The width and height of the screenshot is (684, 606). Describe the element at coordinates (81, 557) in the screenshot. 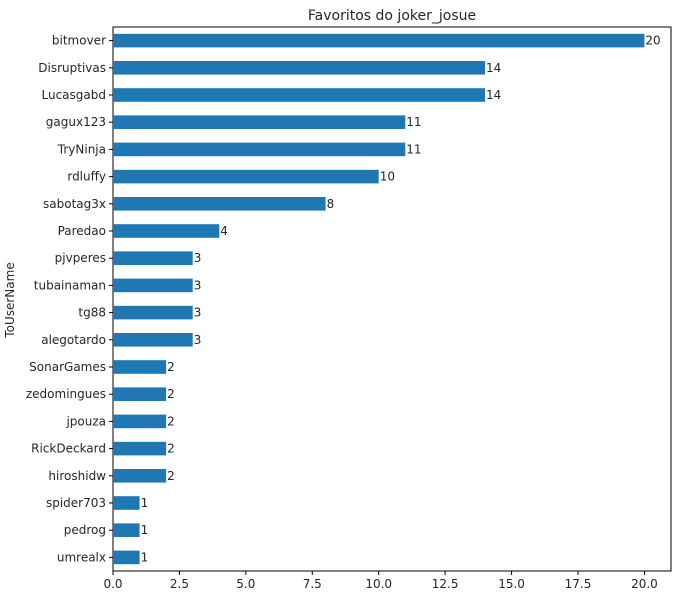

I see `y-tick-label: umrealx` at that location.